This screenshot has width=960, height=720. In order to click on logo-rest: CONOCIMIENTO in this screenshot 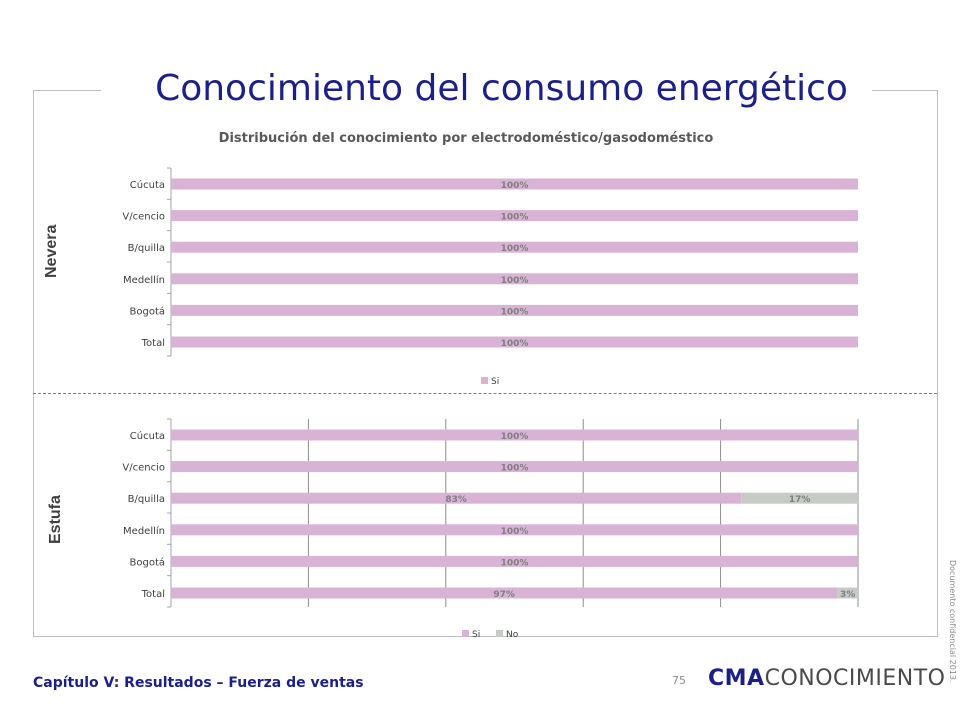, I will do `click(855, 678)`.